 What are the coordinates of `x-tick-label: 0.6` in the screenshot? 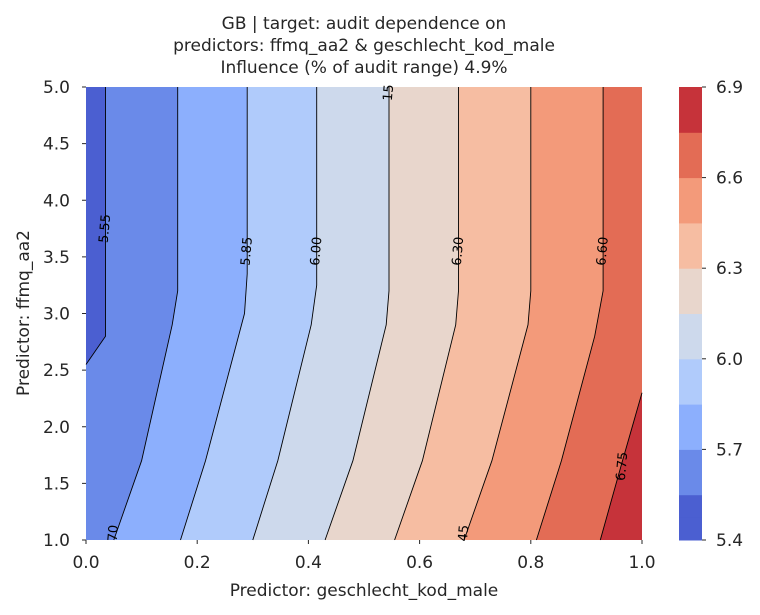 It's located at (419, 563).